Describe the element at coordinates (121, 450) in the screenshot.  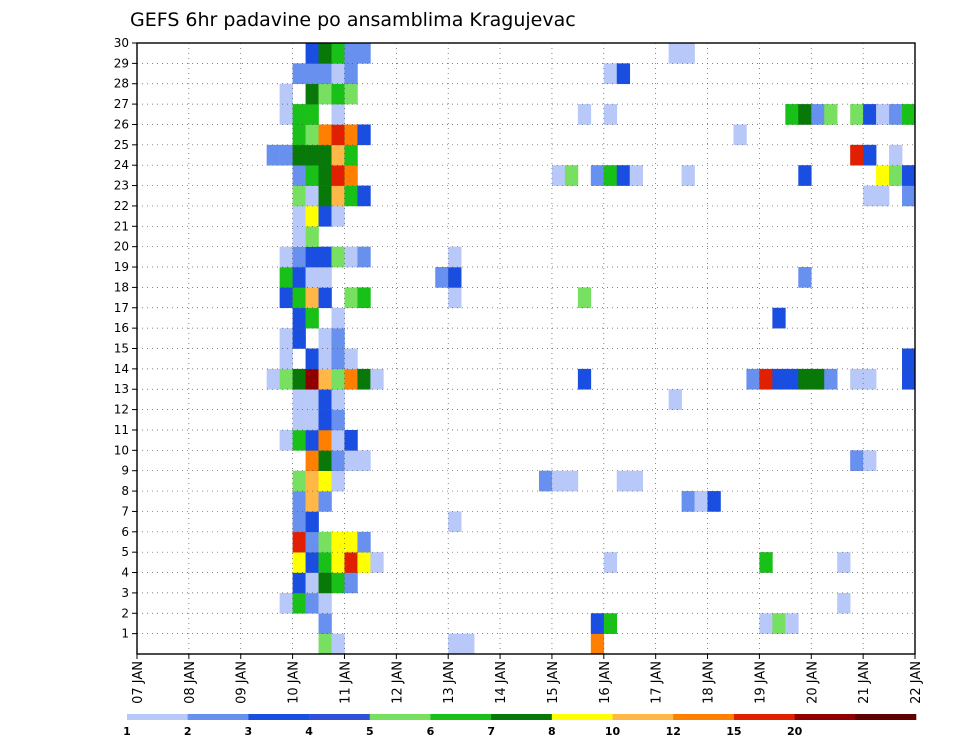
I see `y-tick-label: 10` at that location.